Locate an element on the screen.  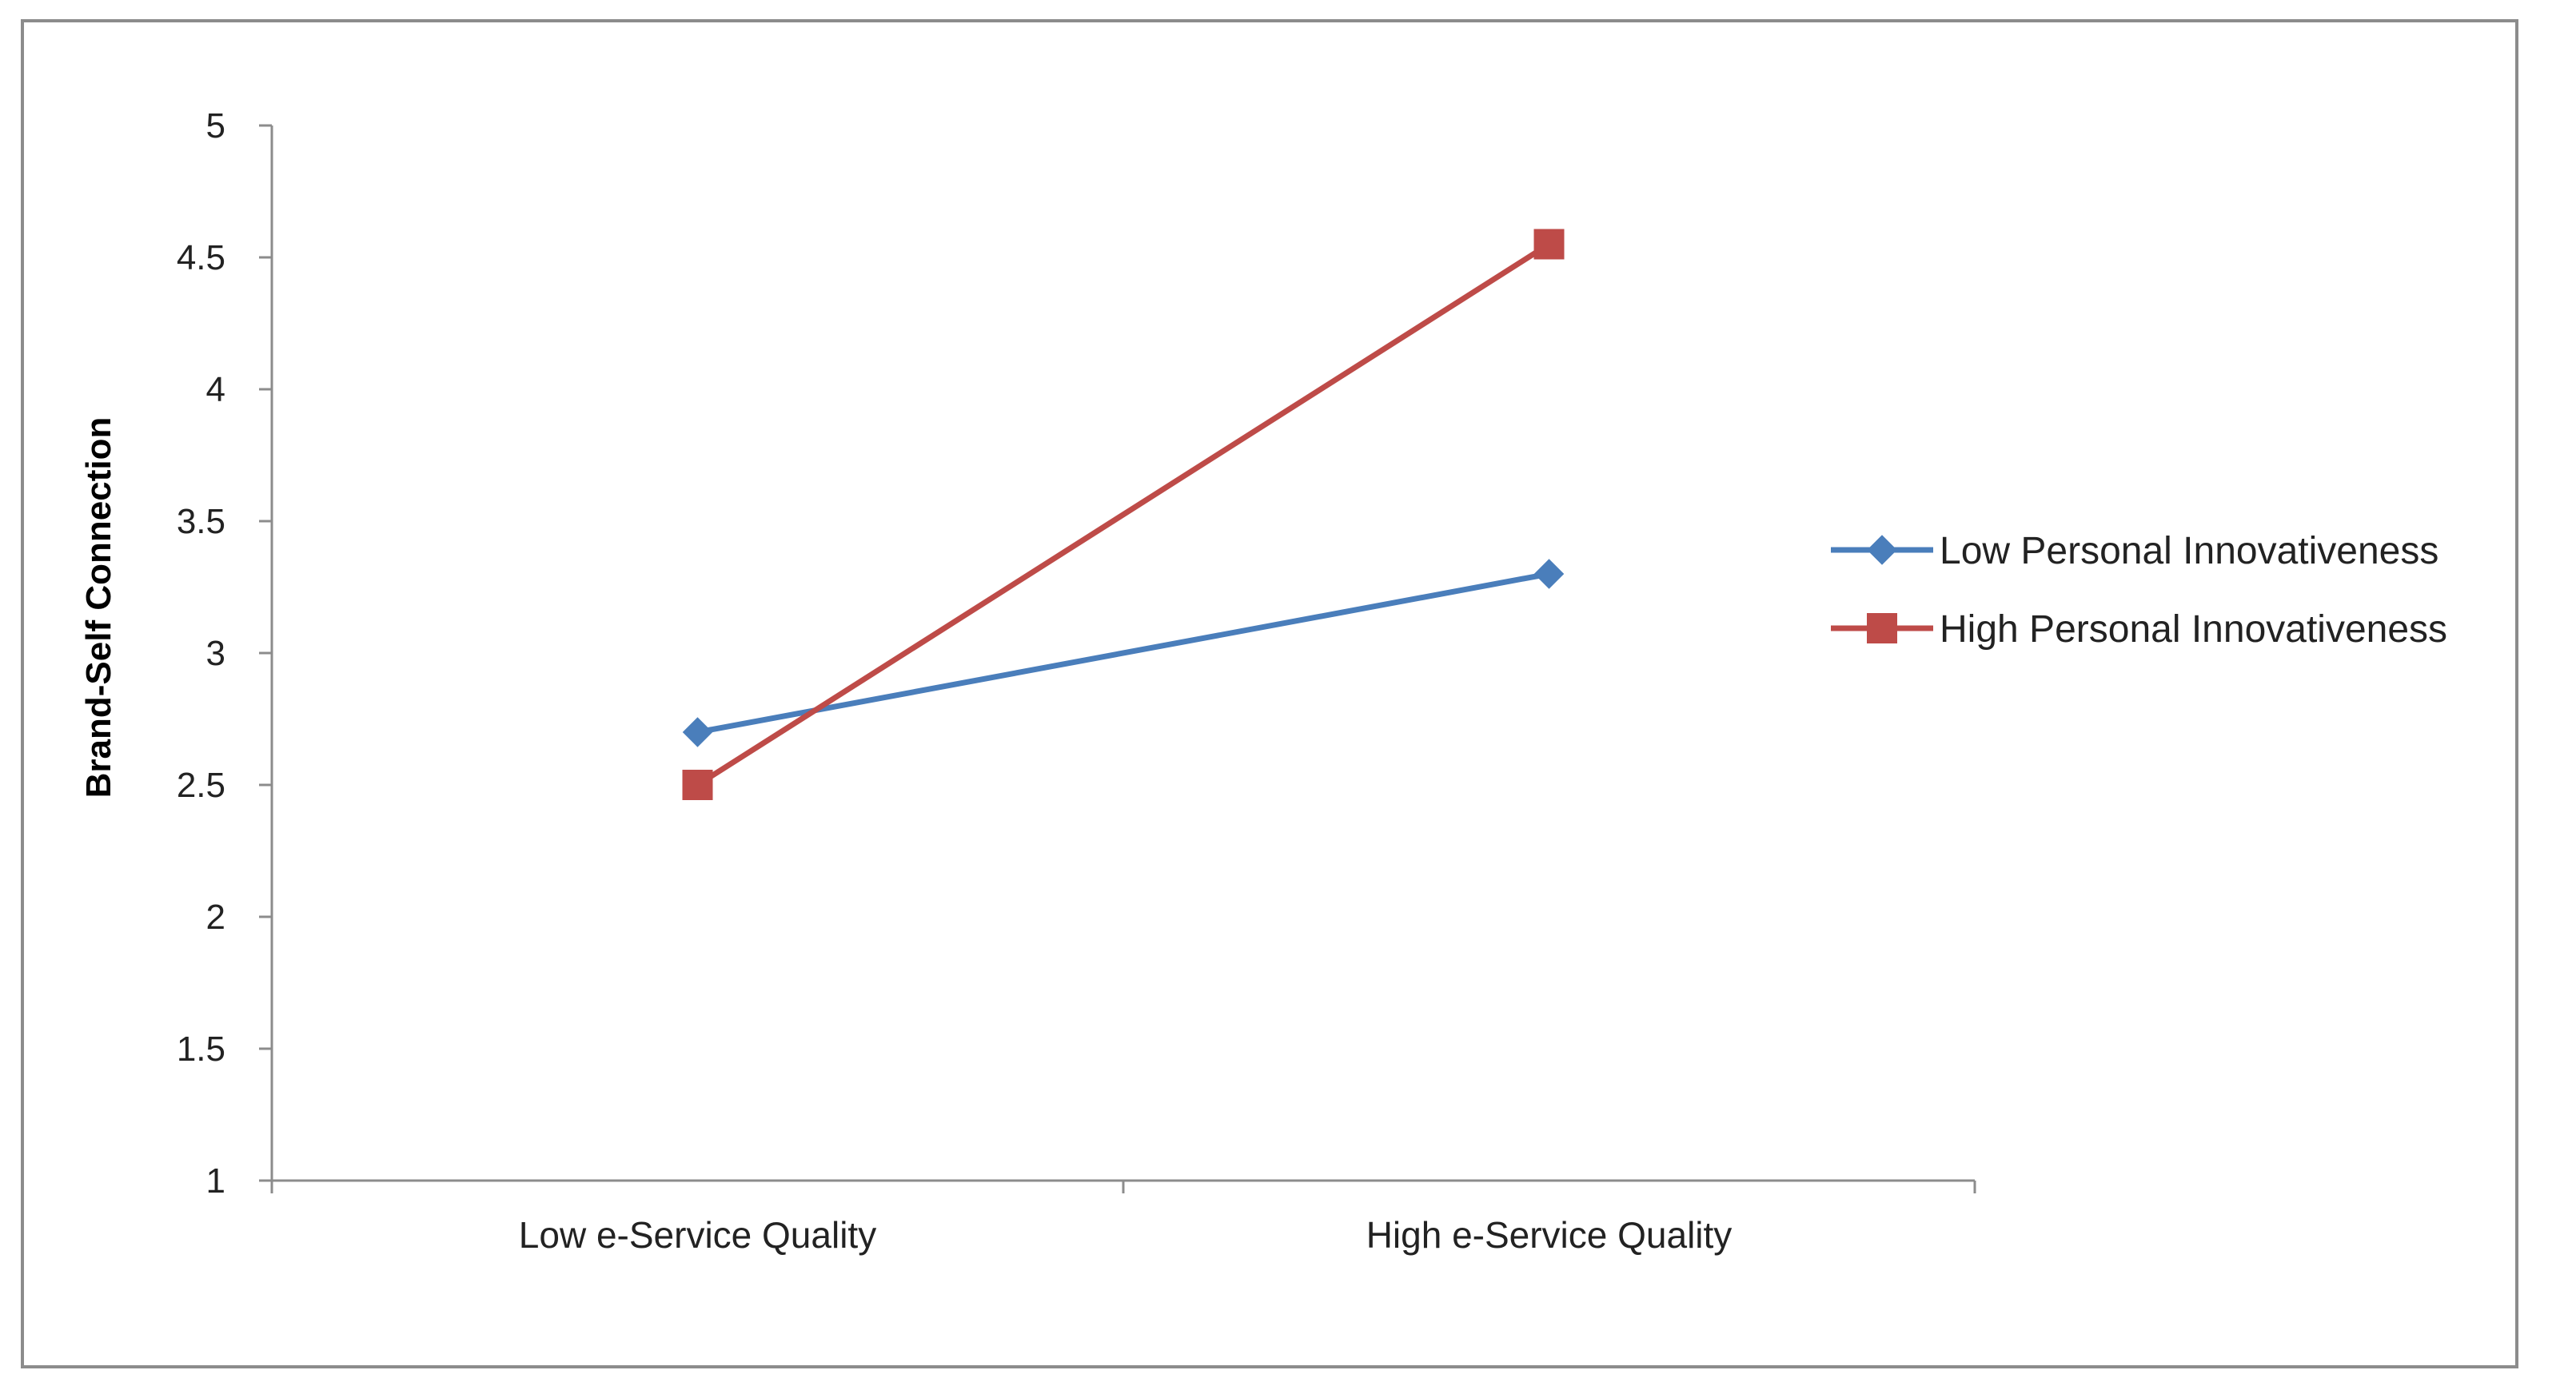
y-axis-ticks: 1 1.5 2 2.5 3 3.5 4 4.5 5 is located at coordinates (224, 653).